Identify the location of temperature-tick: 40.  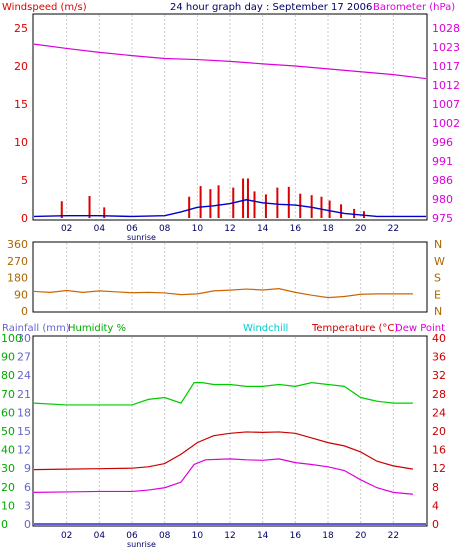
(439, 338).